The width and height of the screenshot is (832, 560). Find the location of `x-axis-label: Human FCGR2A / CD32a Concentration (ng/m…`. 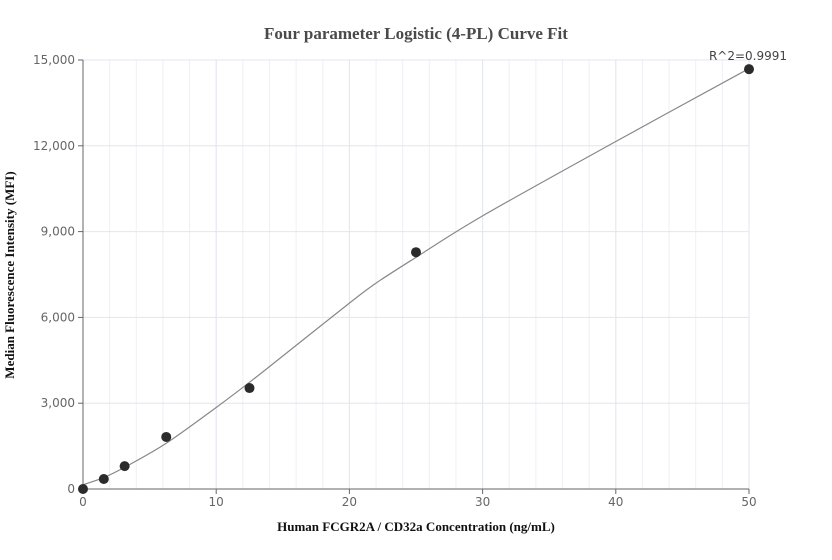

x-axis-label: Human FCGR2A / CD32a Concentration (ng/m… is located at coordinates (416, 526).